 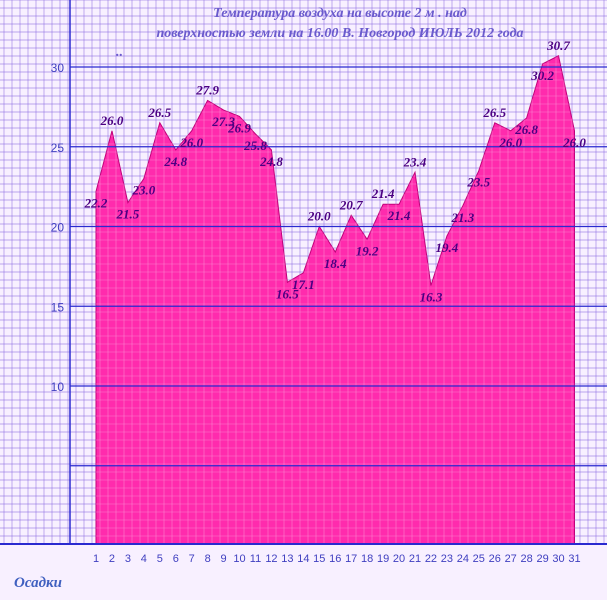 What do you see at coordinates (367, 559) in the screenshot?
I see `x-tick-label: 18` at bounding box center [367, 559].